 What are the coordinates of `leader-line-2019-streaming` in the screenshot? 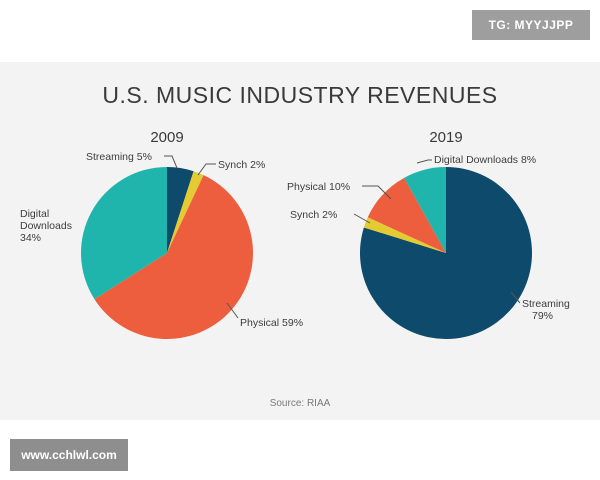 It's located at (515, 297).